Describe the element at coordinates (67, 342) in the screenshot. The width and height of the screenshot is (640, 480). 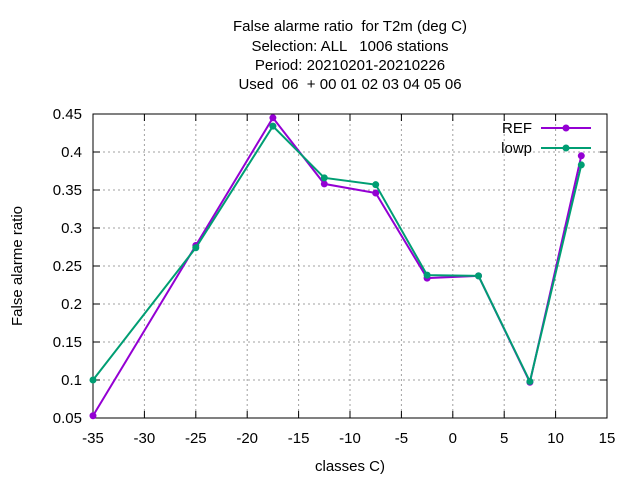
I see `y-tick-label: 0.15` at that location.